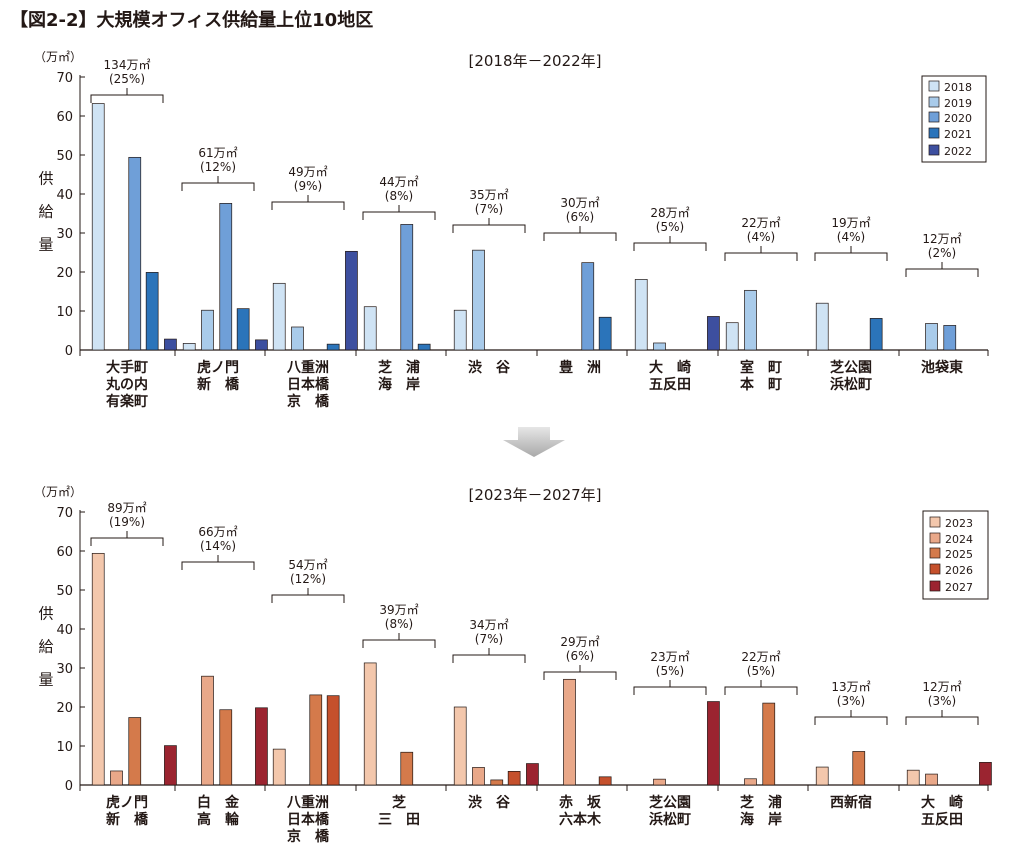  I want to click on total-label: 12万㎡, so click(941, 687).